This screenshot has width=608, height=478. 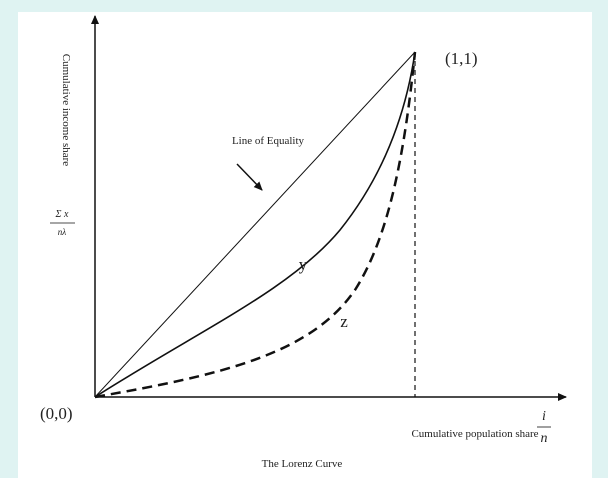 I want to click on caption: The Lorenz Curve, so click(x=302, y=464).